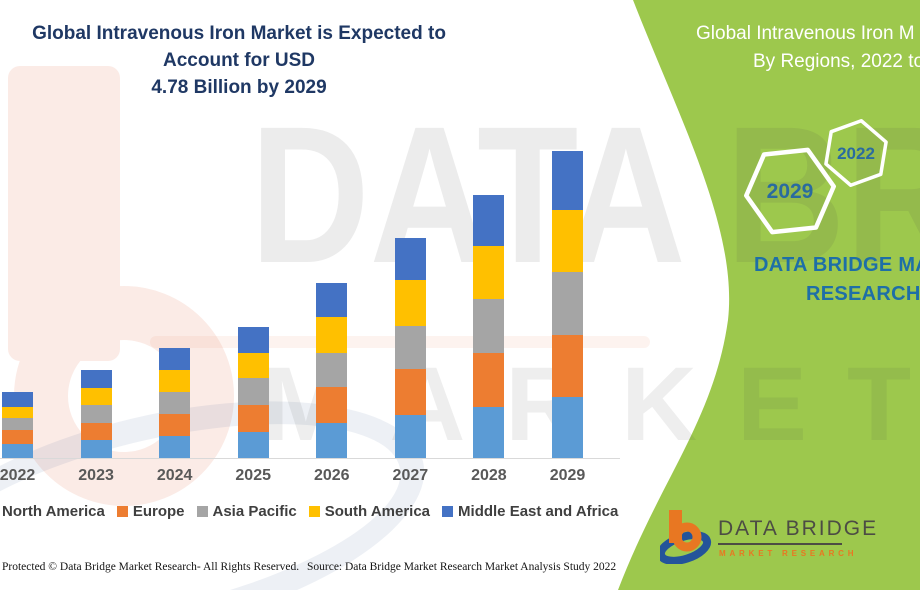 This screenshot has width=920, height=590. Describe the element at coordinates (174, 475) in the screenshot. I see `x-tick-label: 2024` at that location.